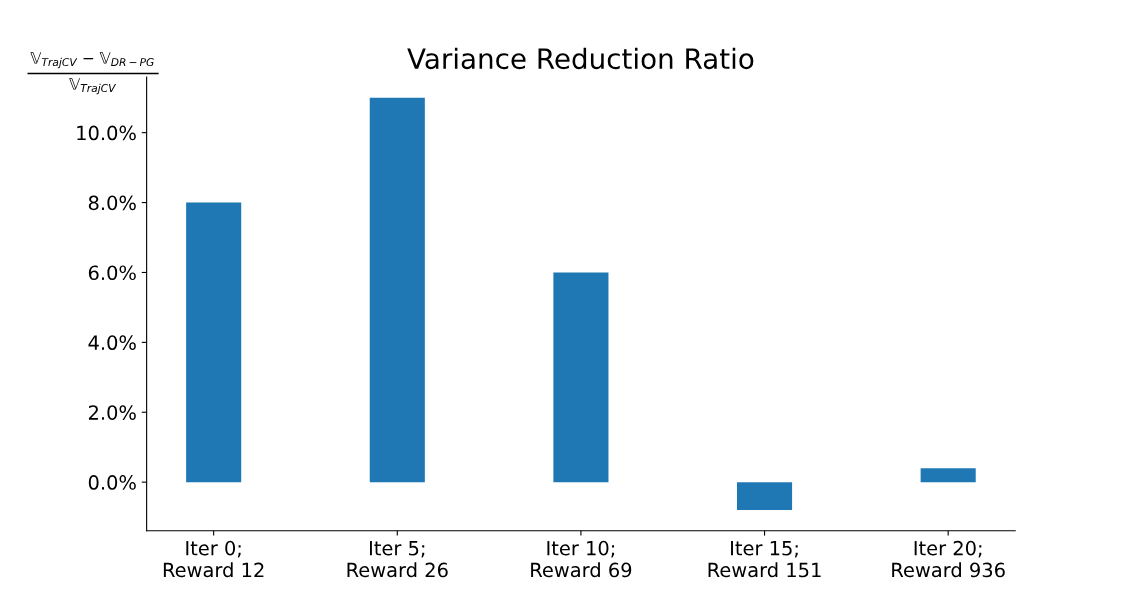 Image resolution: width=1128 pixels, height=593 pixels. What do you see at coordinates (764, 559) in the screenshot?
I see `x-tick-label: Iter 15; Reward 151` at bounding box center [764, 559].